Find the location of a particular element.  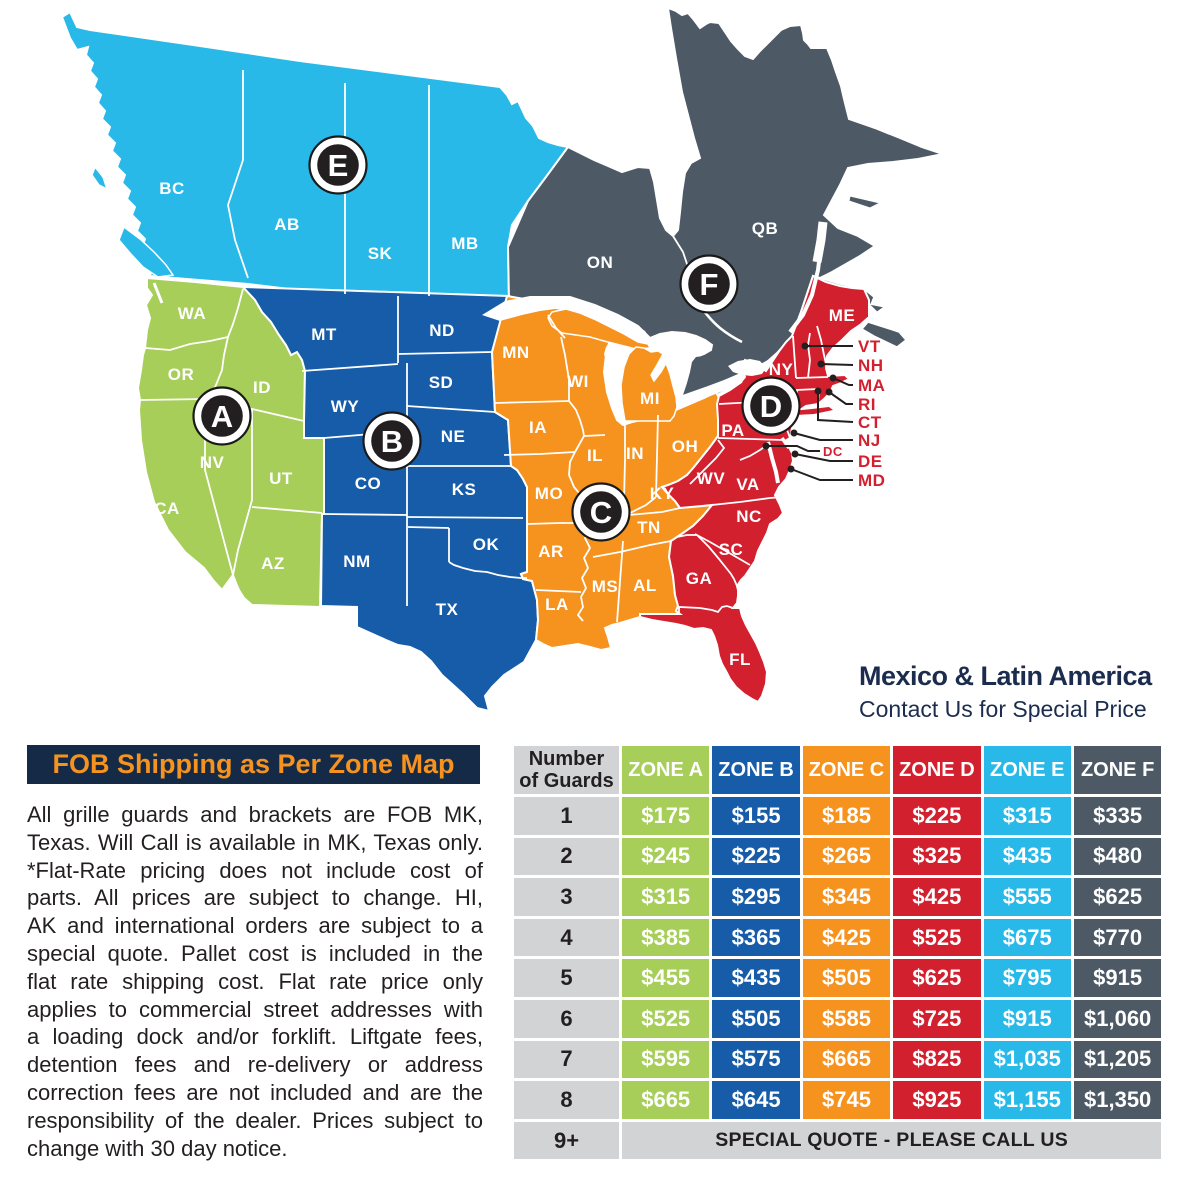

svg-text: NV is located at coordinates (212, 462).